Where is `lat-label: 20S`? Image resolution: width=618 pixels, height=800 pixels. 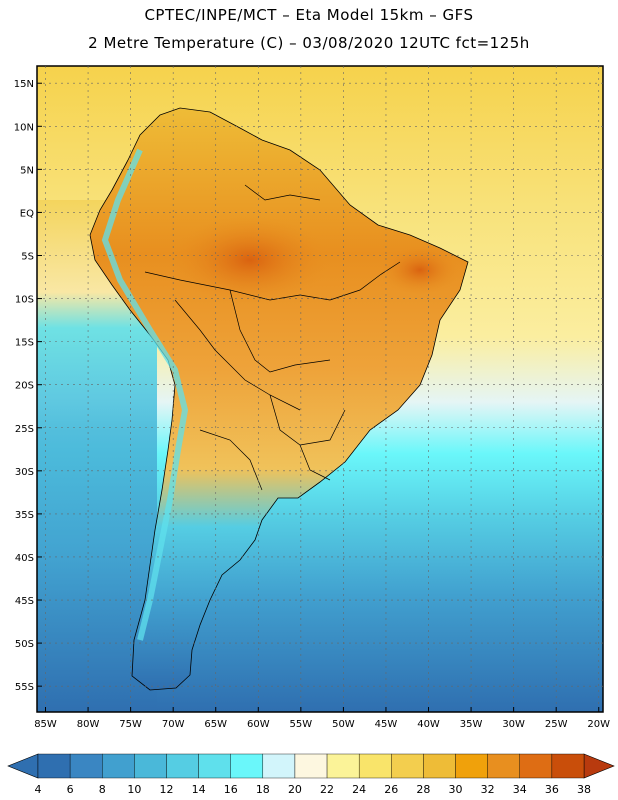 lat-label: 20S is located at coordinates (24, 386).